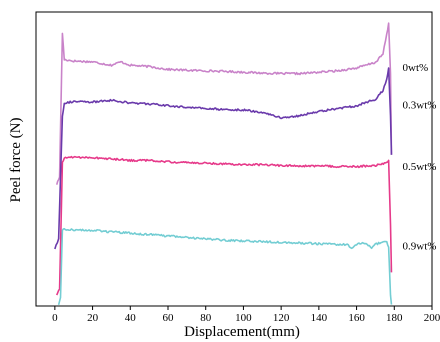 This screenshot has height=342, width=440. Describe the element at coordinates (206, 318) in the screenshot. I see `x-tick-label-80: 80` at that location.